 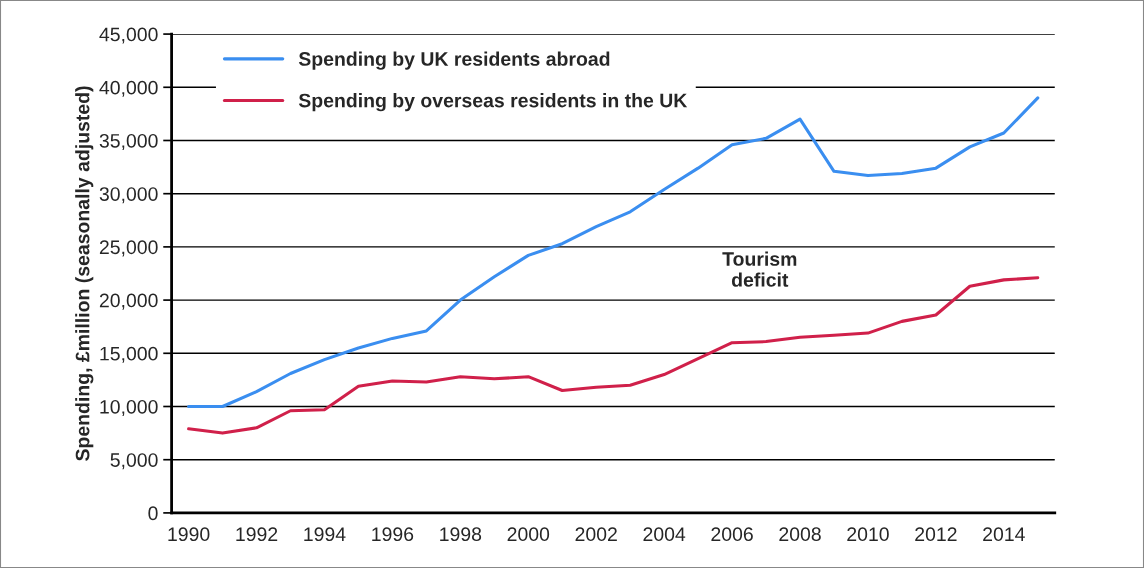 I want to click on x-tick-label: 2002, so click(x=596, y=534).